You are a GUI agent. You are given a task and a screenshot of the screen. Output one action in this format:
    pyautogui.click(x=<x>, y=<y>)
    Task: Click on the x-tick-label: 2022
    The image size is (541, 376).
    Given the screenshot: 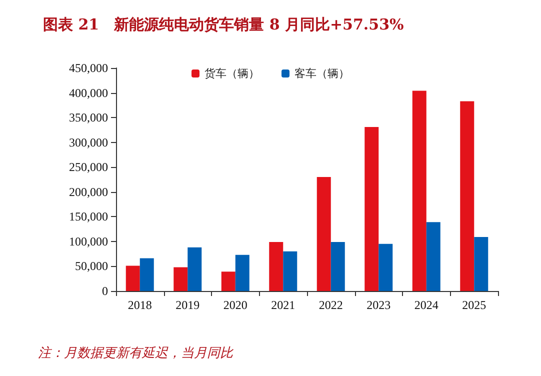 What is the action you would take?
    pyautogui.click(x=330, y=305)
    